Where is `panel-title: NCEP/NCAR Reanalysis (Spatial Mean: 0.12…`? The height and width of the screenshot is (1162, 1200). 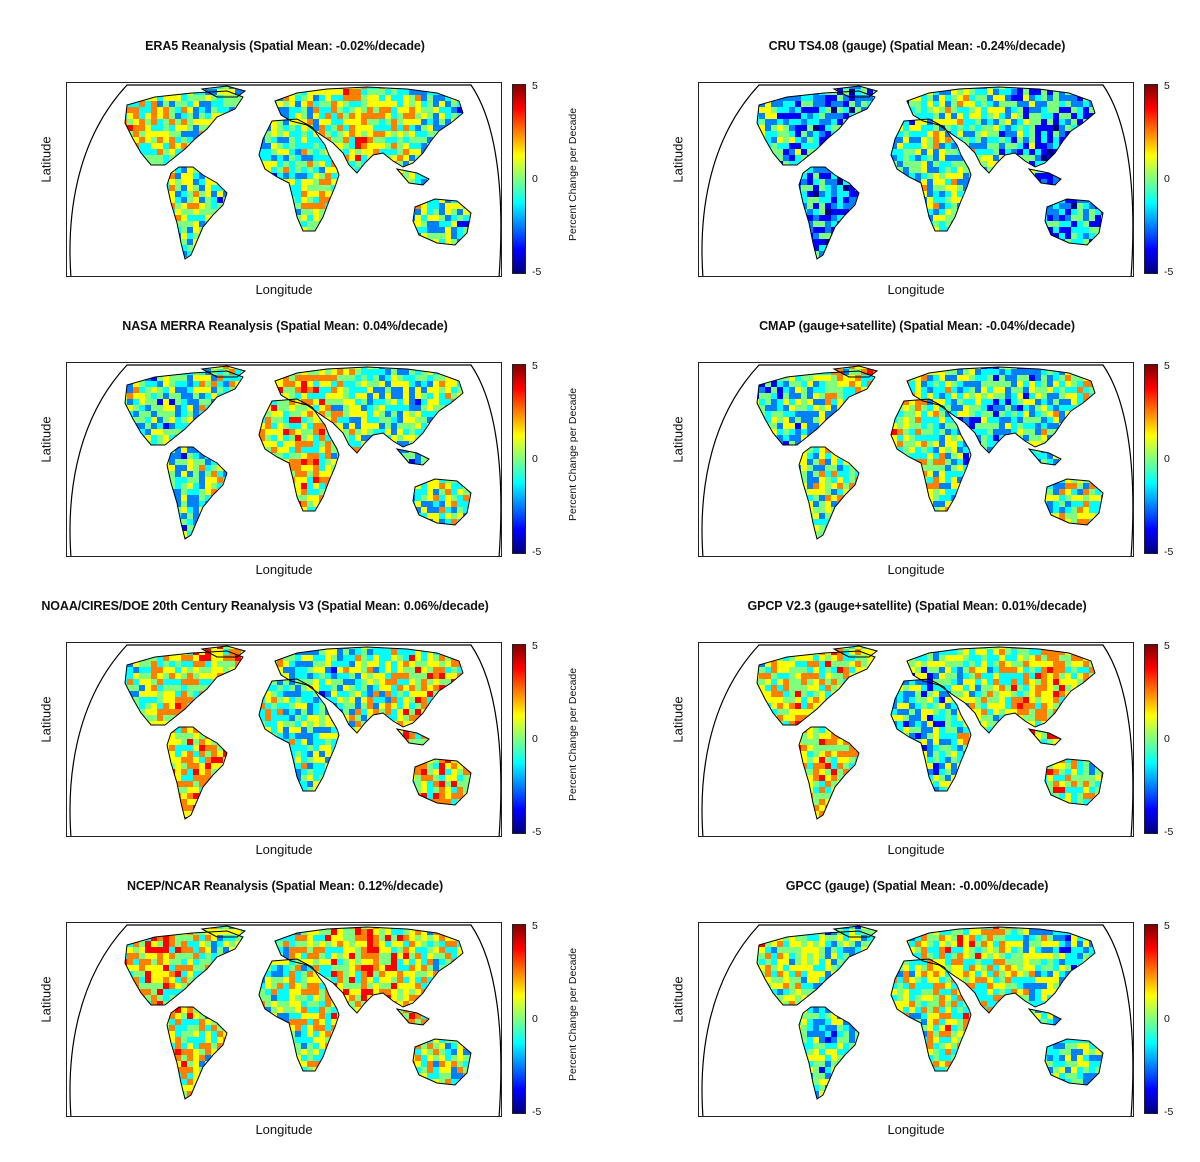
panel-title: NCEP/NCAR Reanalysis (Spatial Mean: 0.12… is located at coordinates (285, 886).